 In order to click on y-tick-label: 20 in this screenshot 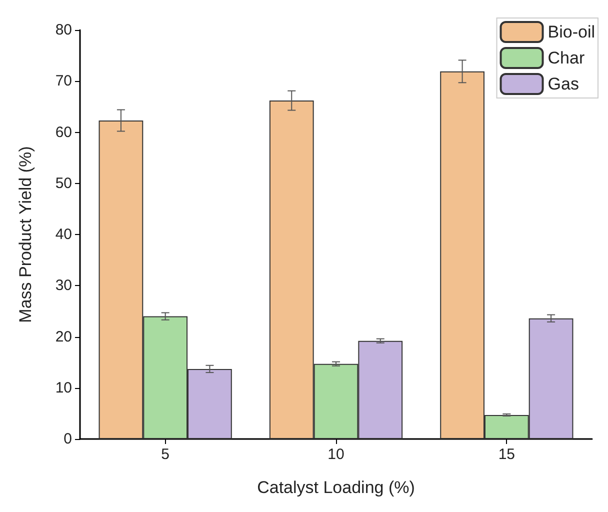, I will do `click(63, 337)`.